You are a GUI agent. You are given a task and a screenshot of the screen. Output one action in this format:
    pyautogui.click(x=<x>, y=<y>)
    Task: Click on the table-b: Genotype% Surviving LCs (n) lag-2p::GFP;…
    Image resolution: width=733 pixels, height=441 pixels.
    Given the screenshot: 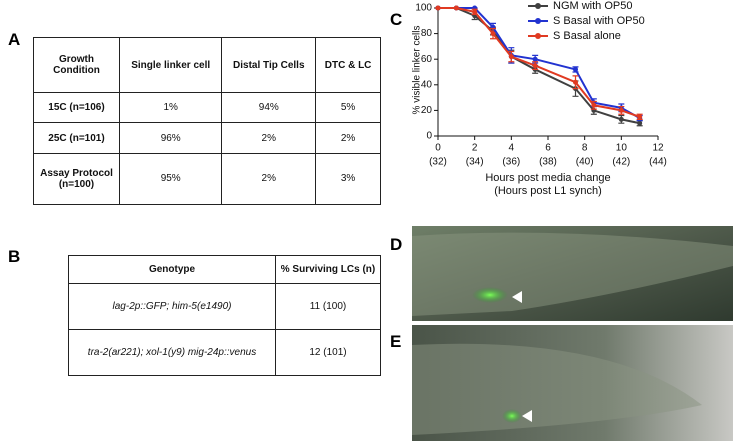 What is the action you would take?
    pyautogui.click(x=224, y=315)
    